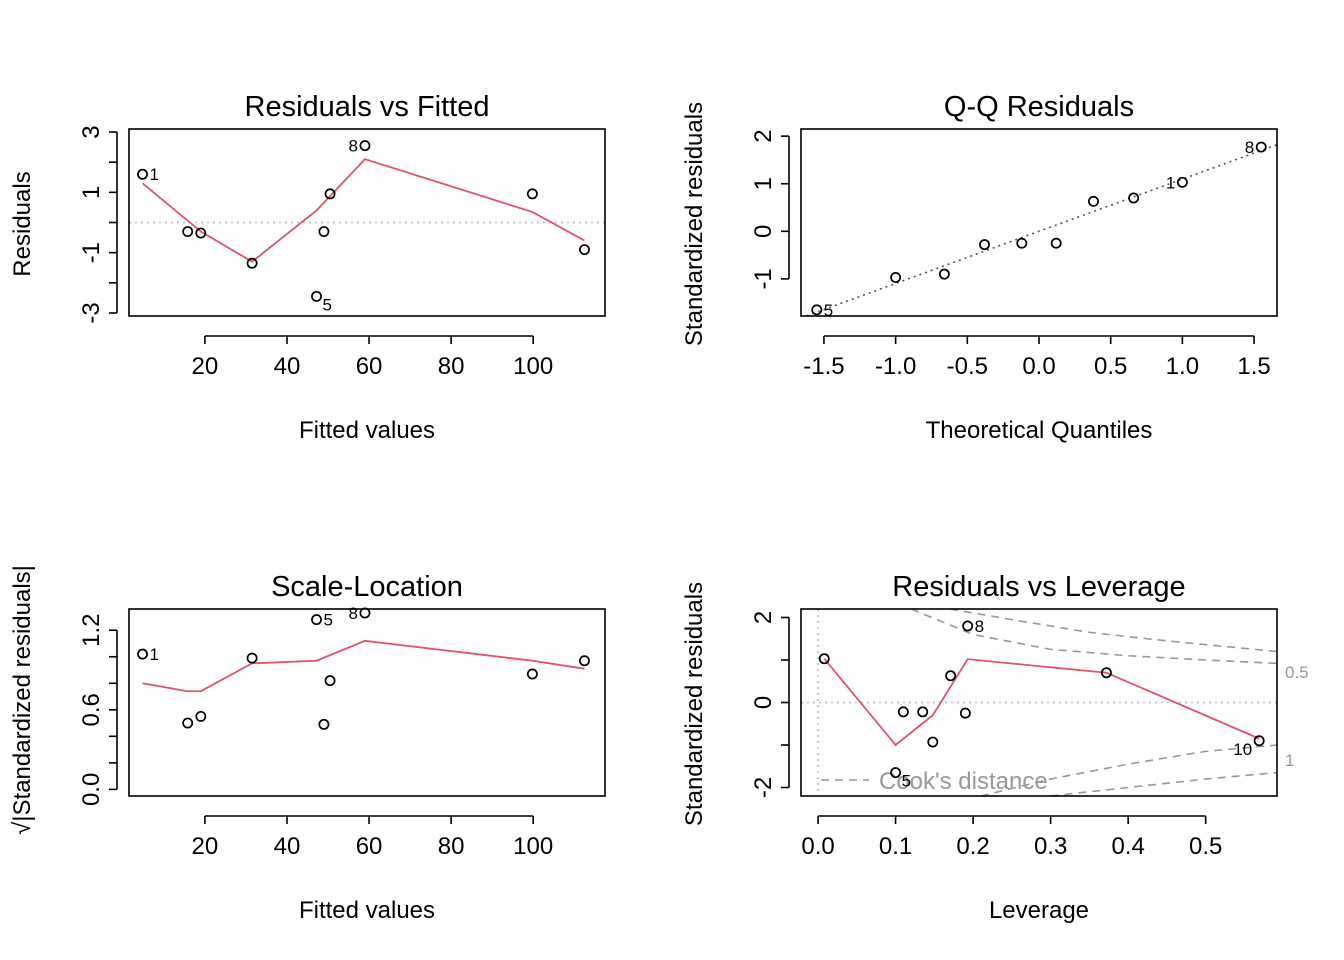 Image resolution: width=1344 pixels, height=960 pixels. I want to click on contour-label-1: 1, so click(1289, 760).